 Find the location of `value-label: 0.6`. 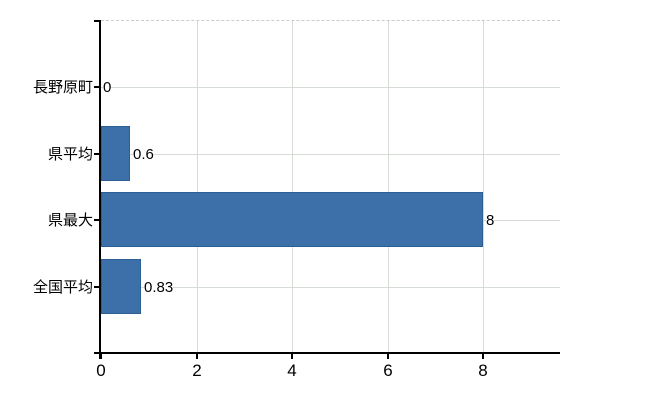

value-label: 0.6 is located at coordinates (143, 155).